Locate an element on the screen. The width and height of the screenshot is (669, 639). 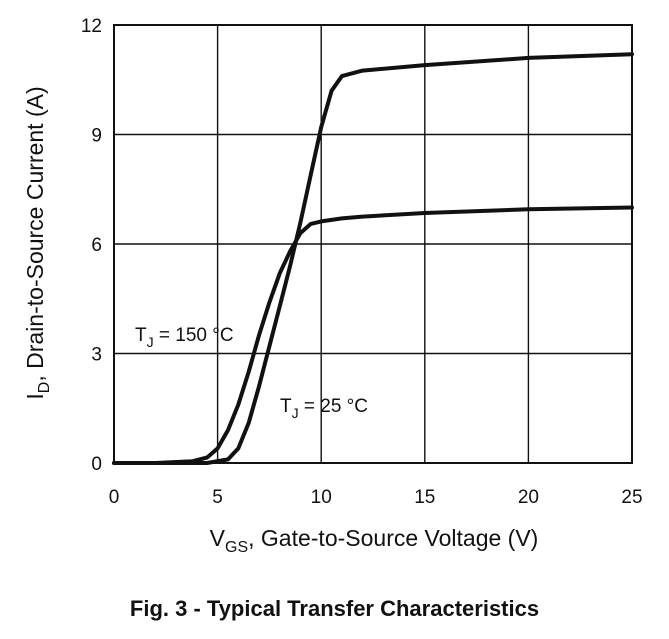
y-tick-labels: 0 3 6 9 12 is located at coordinates (91, 245).